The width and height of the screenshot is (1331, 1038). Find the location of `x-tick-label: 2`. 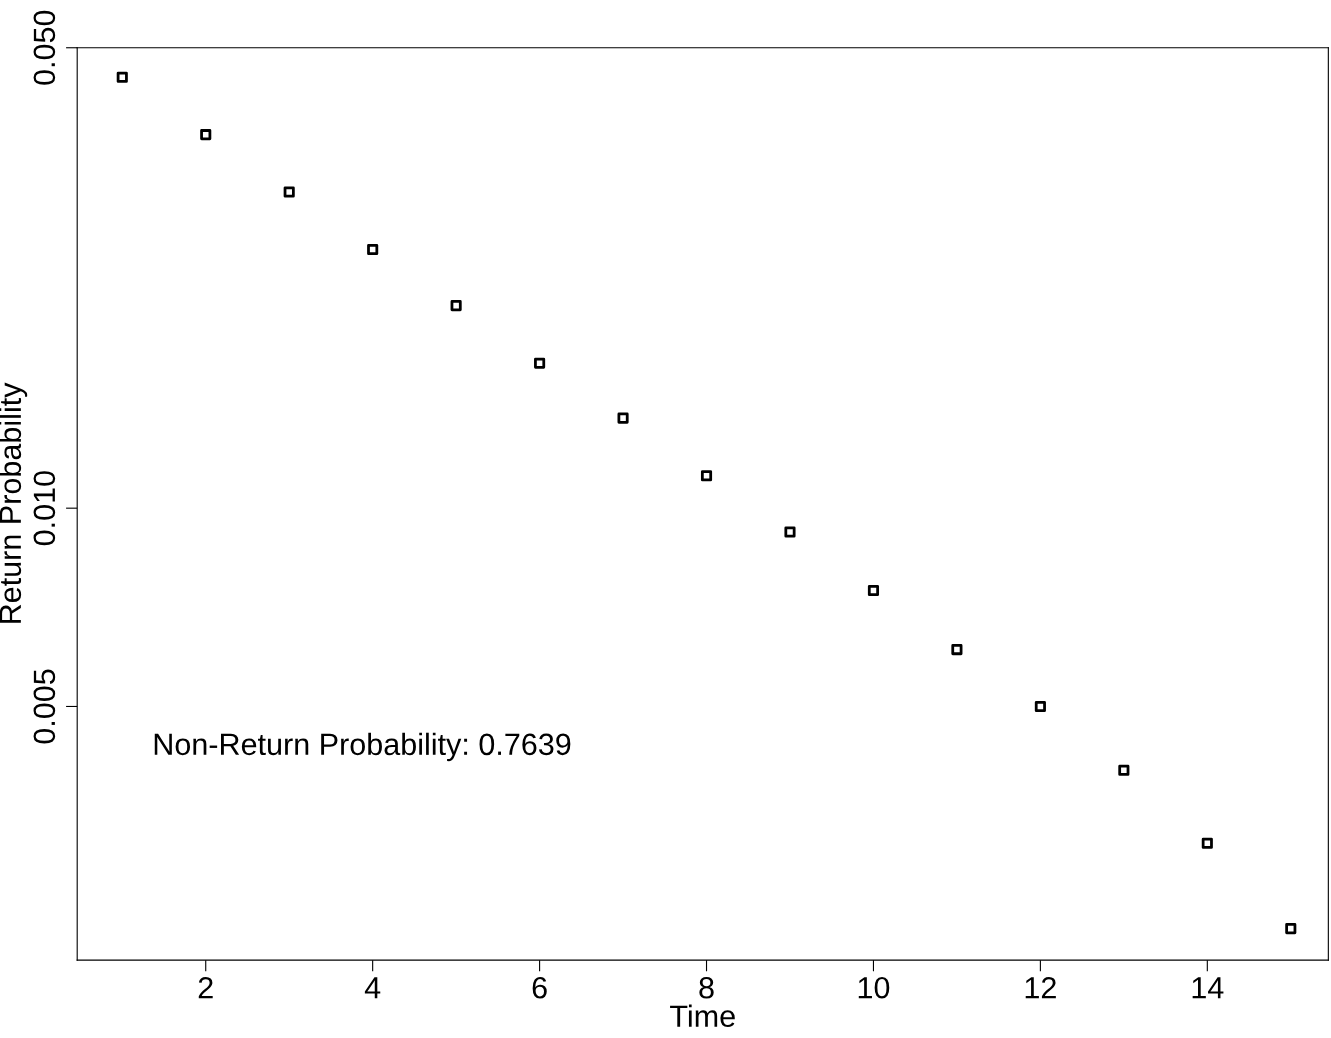

x-tick-label: 2 is located at coordinates (205, 987).